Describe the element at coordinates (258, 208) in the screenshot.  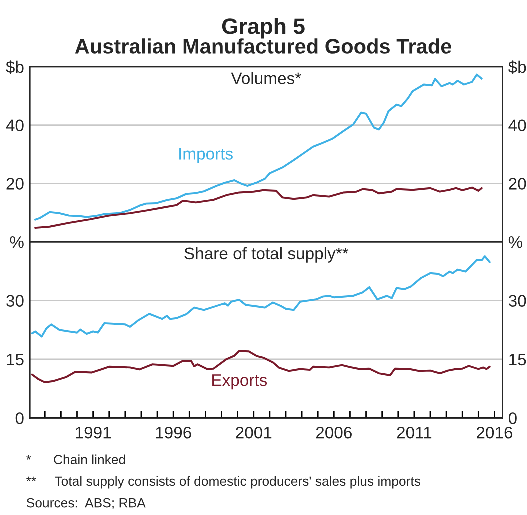
I see `line-series` at that location.